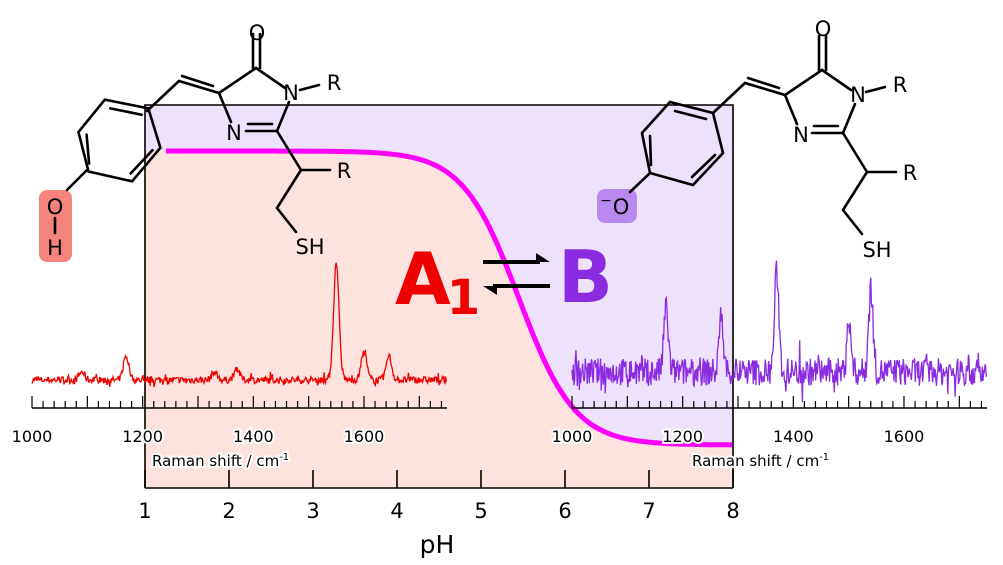  Describe the element at coordinates (585, 277) in the screenshot. I see `state-b-label: B` at that location.